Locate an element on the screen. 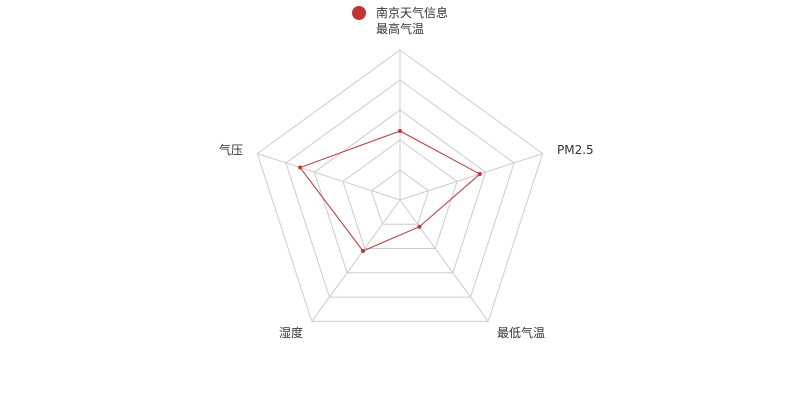 The image size is (800, 400). indicator-label: PM2.5 is located at coordinates (575, 150).